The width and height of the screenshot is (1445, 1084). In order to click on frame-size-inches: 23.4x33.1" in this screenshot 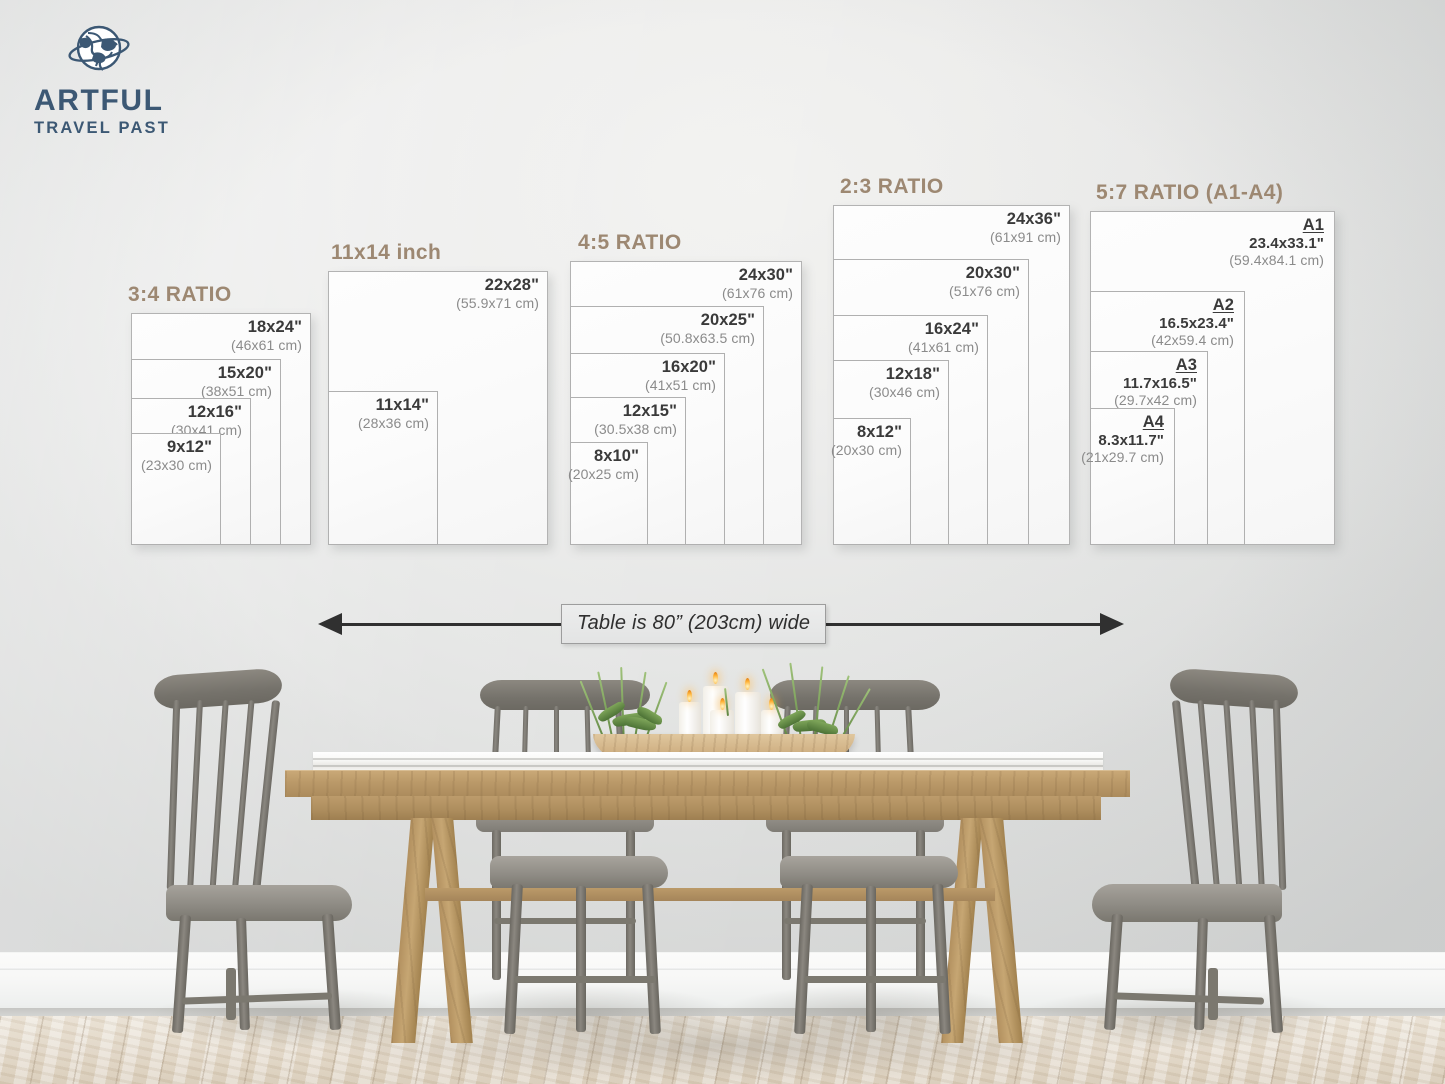, I will do `click(1286, 243)`.